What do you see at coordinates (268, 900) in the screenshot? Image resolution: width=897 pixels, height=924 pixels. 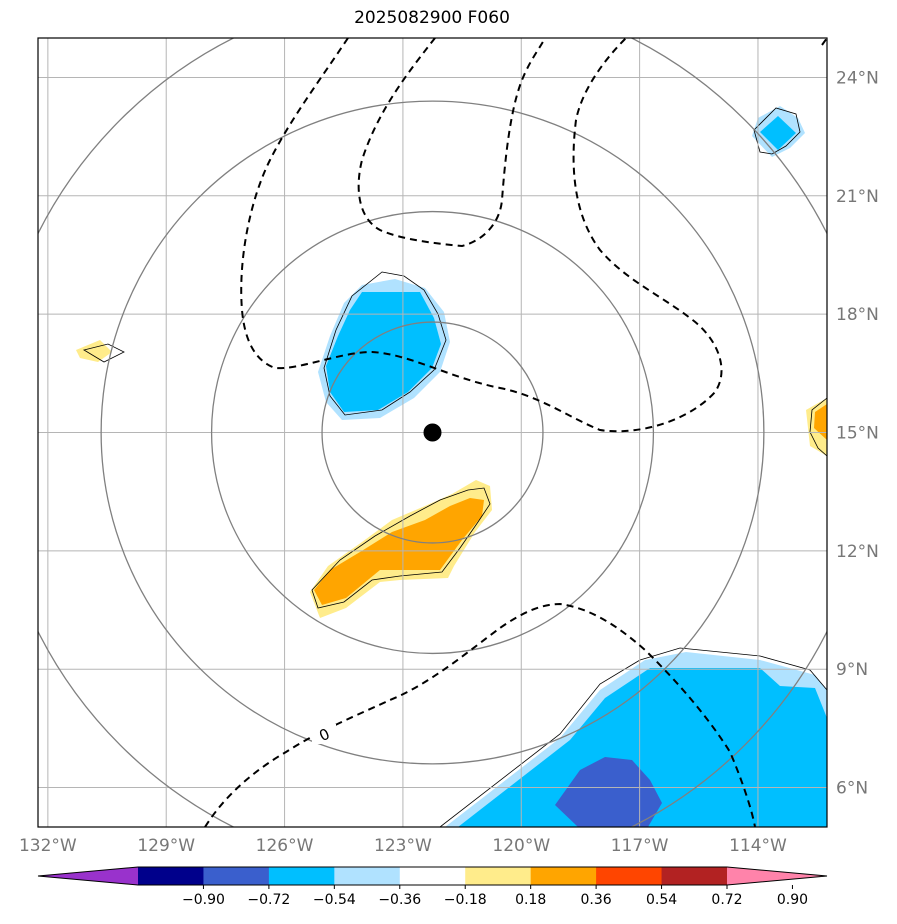 I see `colorbar-tick-label: −0.72` at bounding box center [268, 900].